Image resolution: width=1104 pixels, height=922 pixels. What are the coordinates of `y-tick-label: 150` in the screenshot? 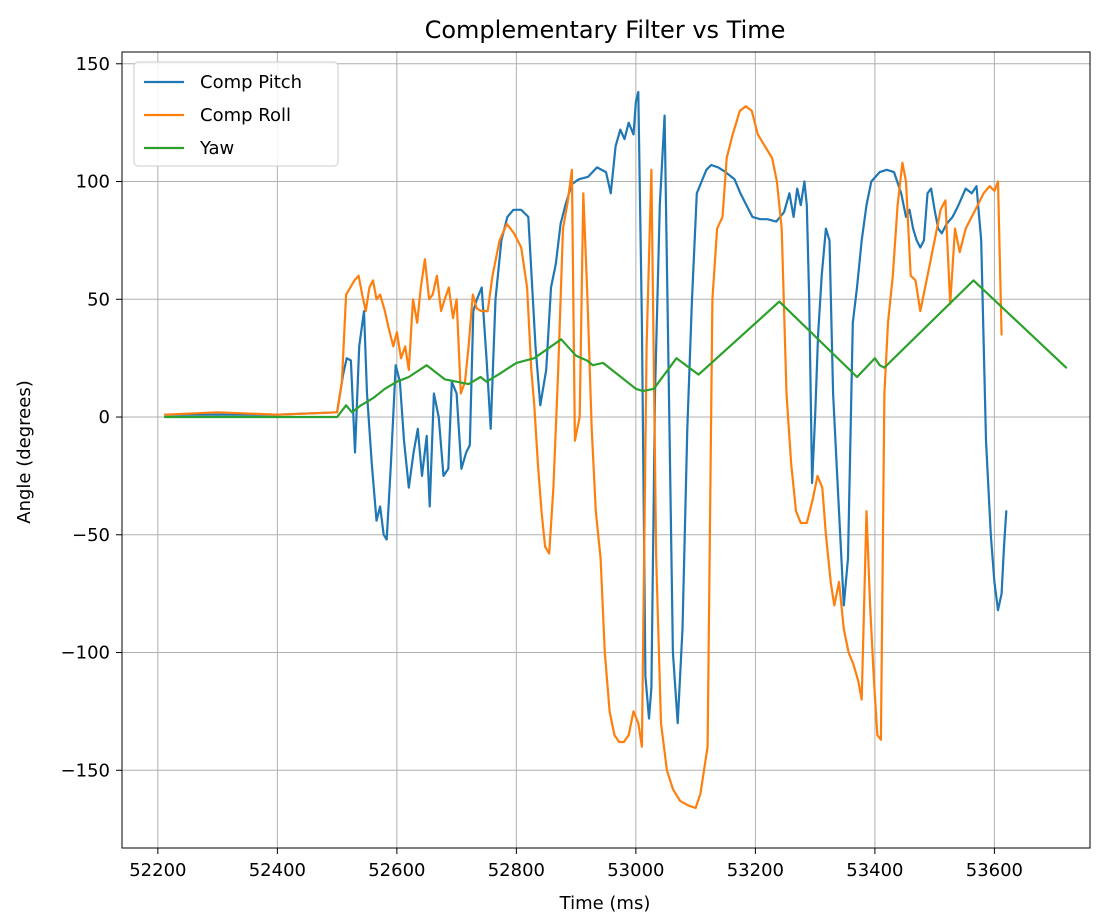 It's located at (93, 64).